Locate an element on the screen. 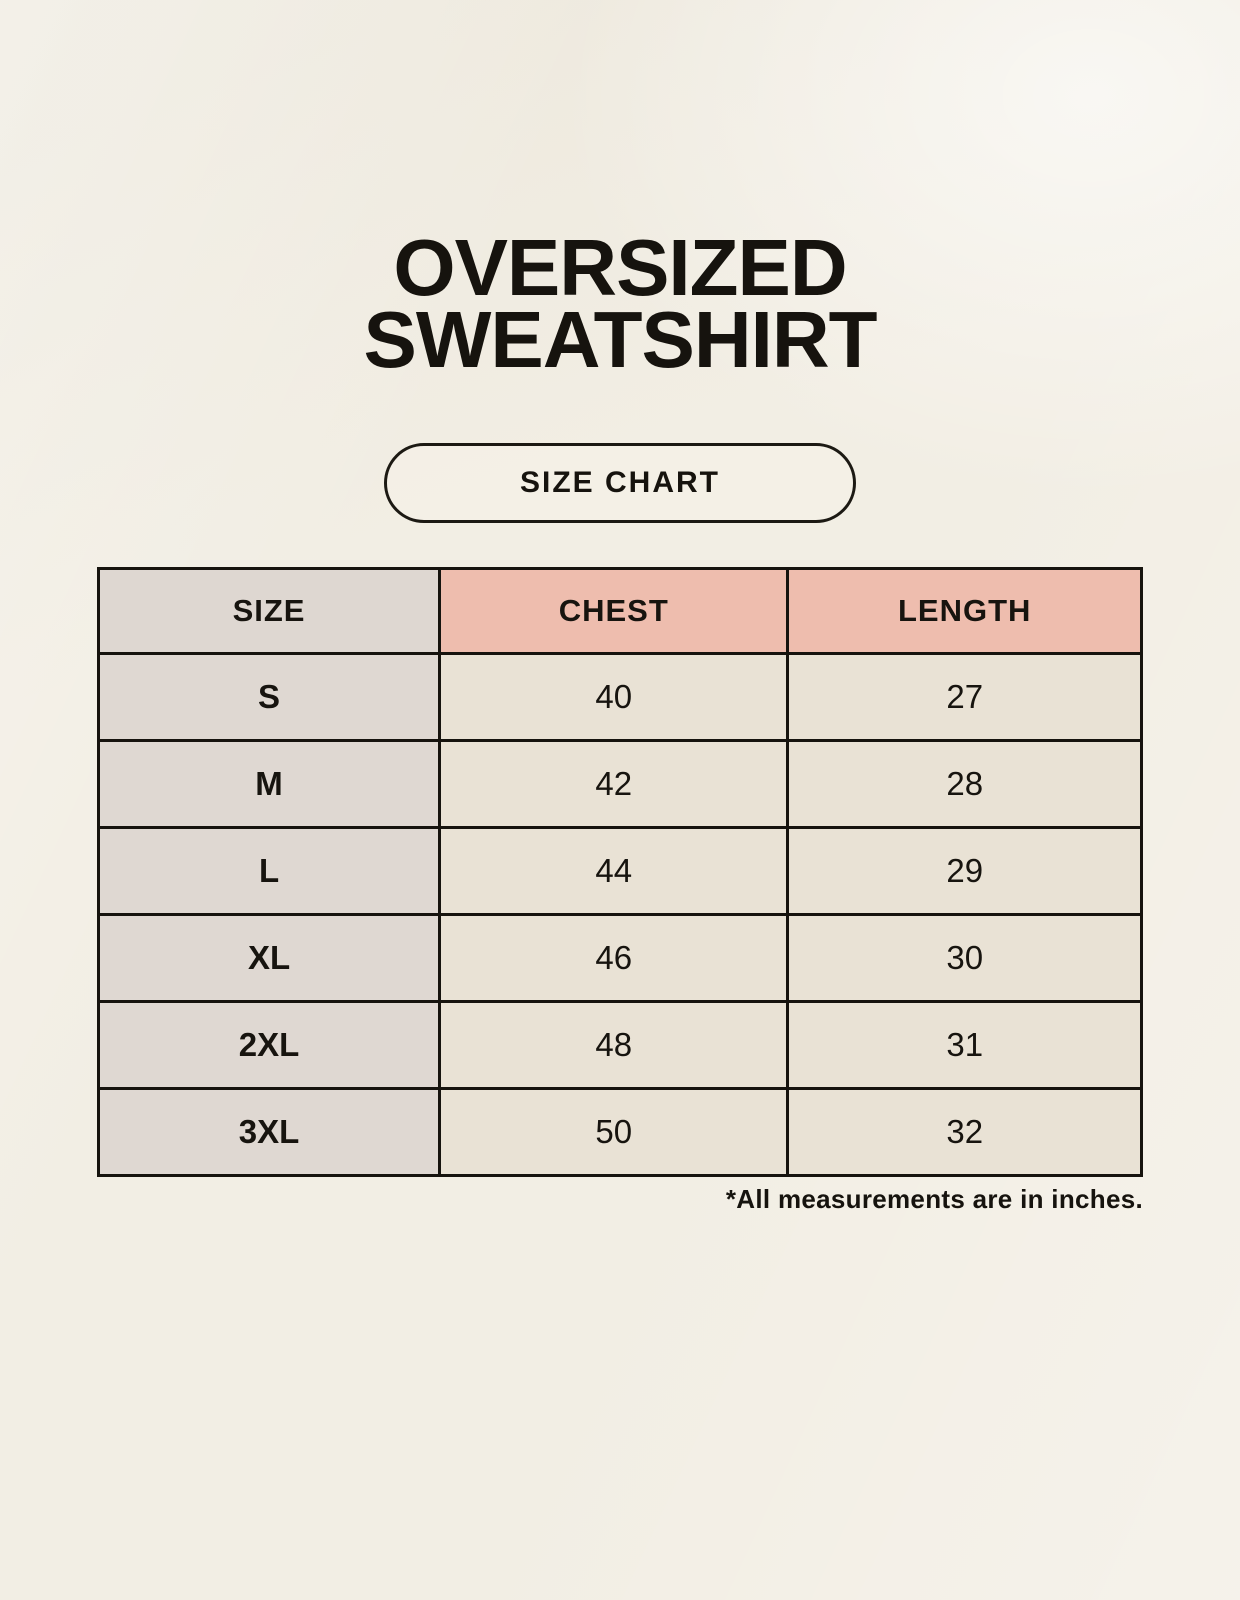 The height and width of the screenshot is (1600, 1240). header-cell-size: SIZE is located at coordinates (269, 611).